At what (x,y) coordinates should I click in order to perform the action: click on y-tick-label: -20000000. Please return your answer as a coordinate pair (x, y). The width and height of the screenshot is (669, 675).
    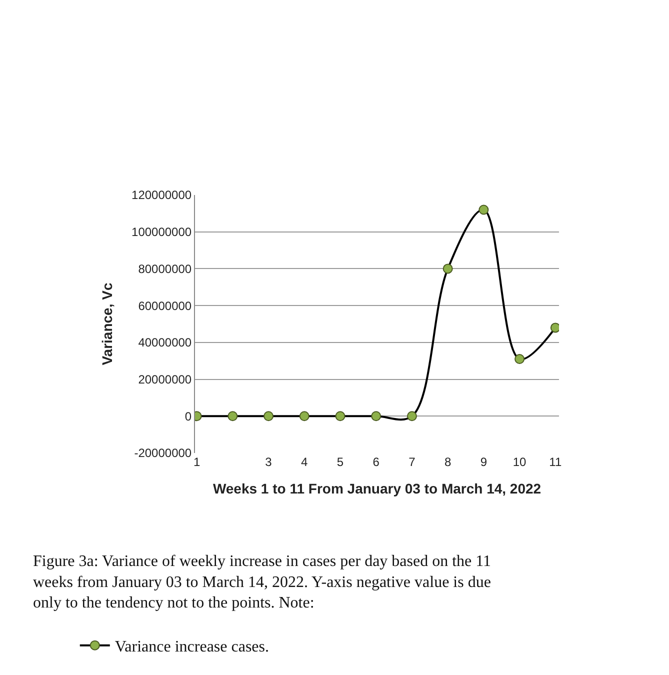
    Looking at the image, I should click on (163, 453).